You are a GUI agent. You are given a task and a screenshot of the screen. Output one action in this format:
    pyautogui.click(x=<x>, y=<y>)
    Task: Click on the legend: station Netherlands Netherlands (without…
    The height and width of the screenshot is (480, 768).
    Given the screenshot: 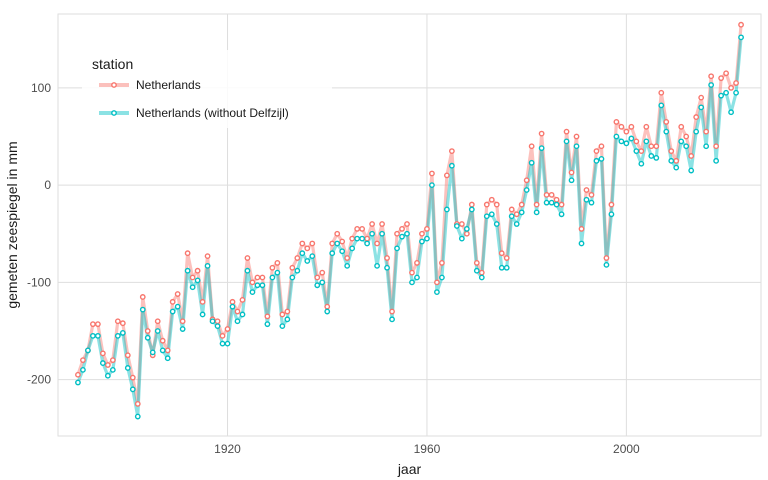 What is the action you would take?
    pyautogui.click(x=207, y=89)
    